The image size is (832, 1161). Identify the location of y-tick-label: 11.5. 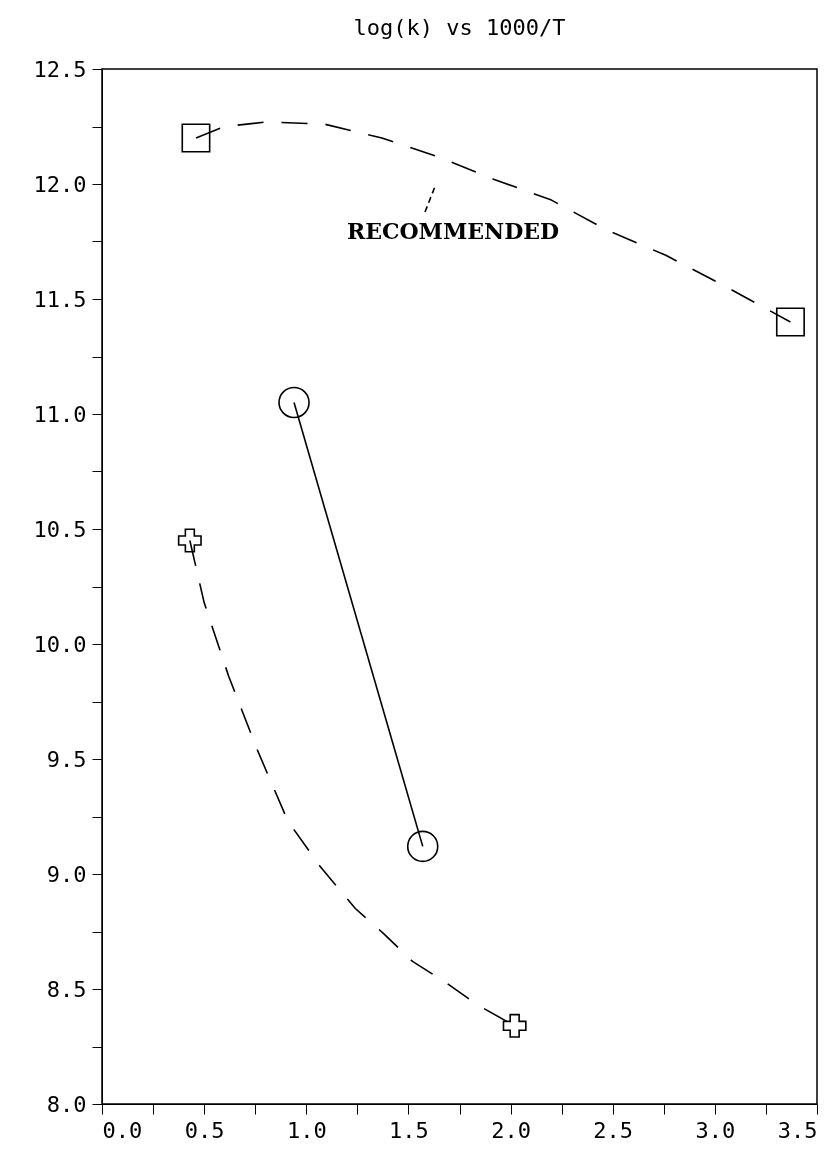
(60, 299).